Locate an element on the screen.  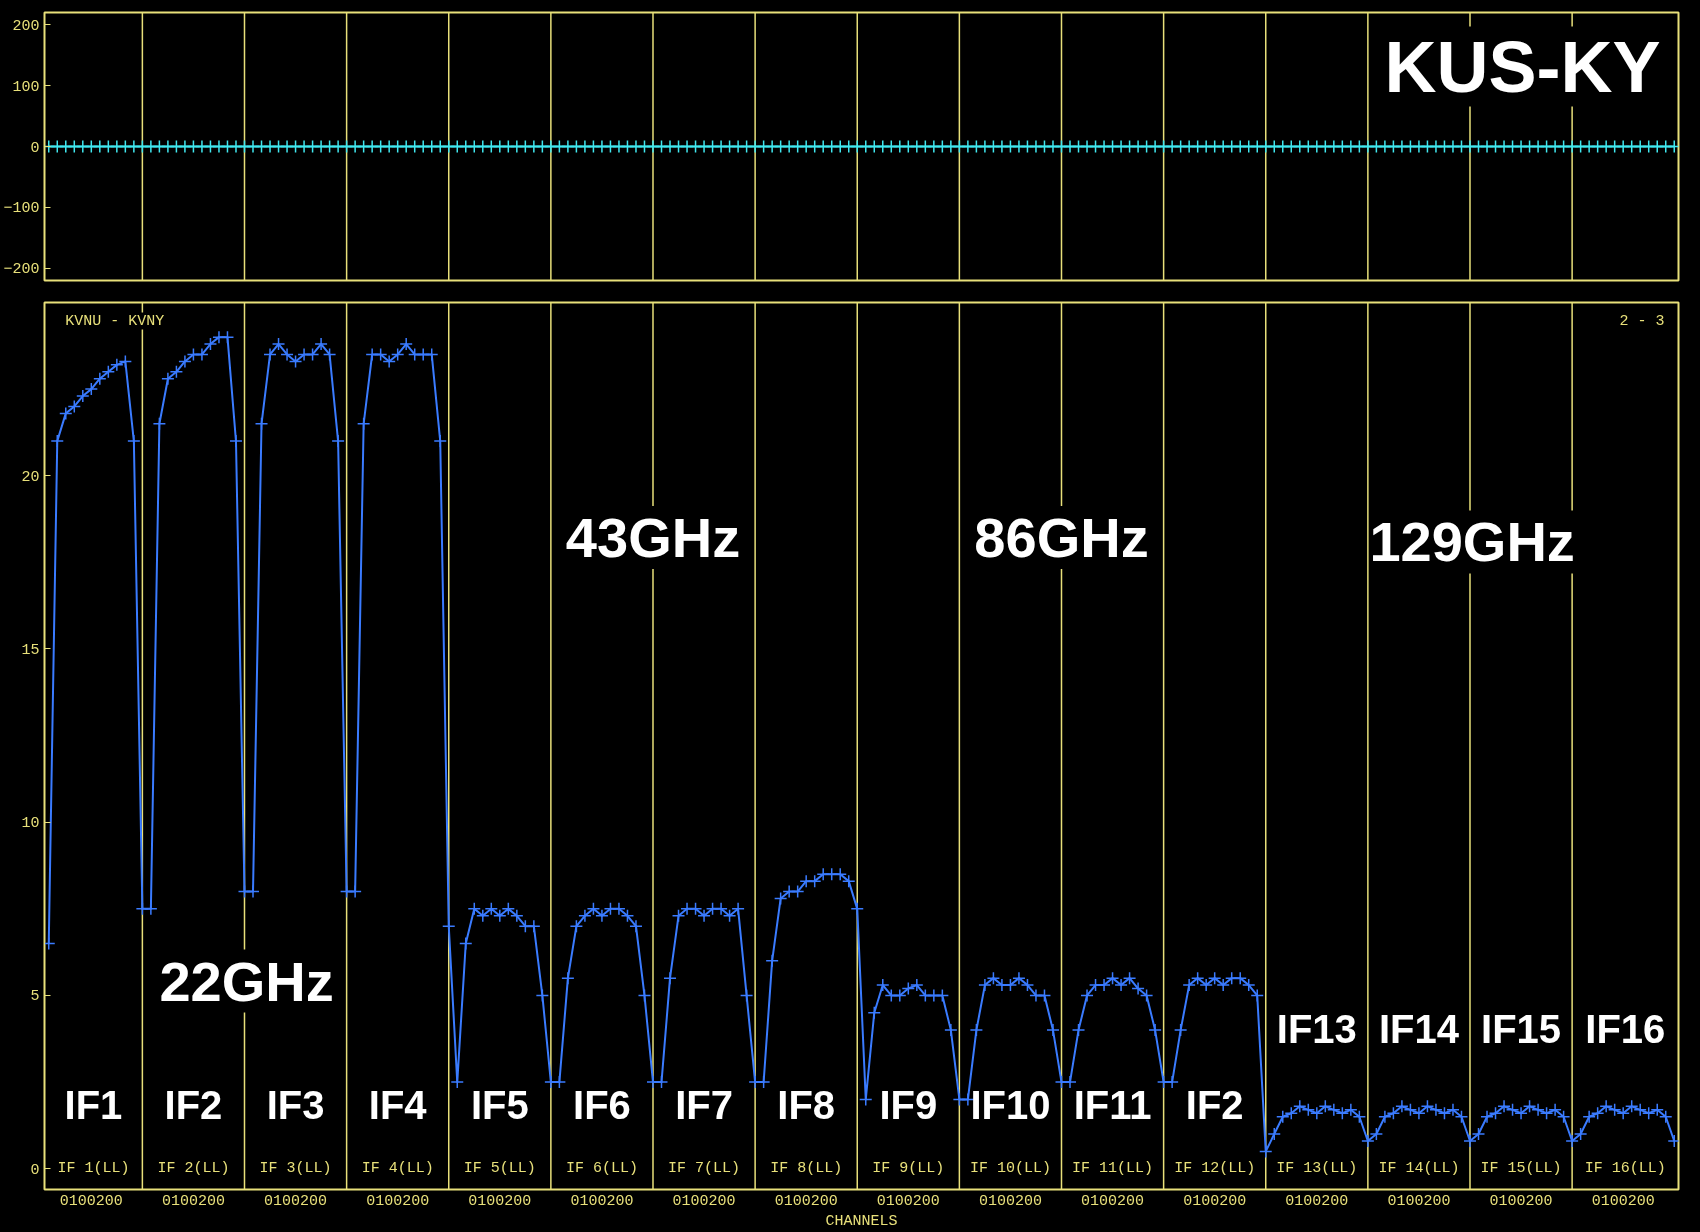
annotation: IF9 is located at coordinates (908, 1105).